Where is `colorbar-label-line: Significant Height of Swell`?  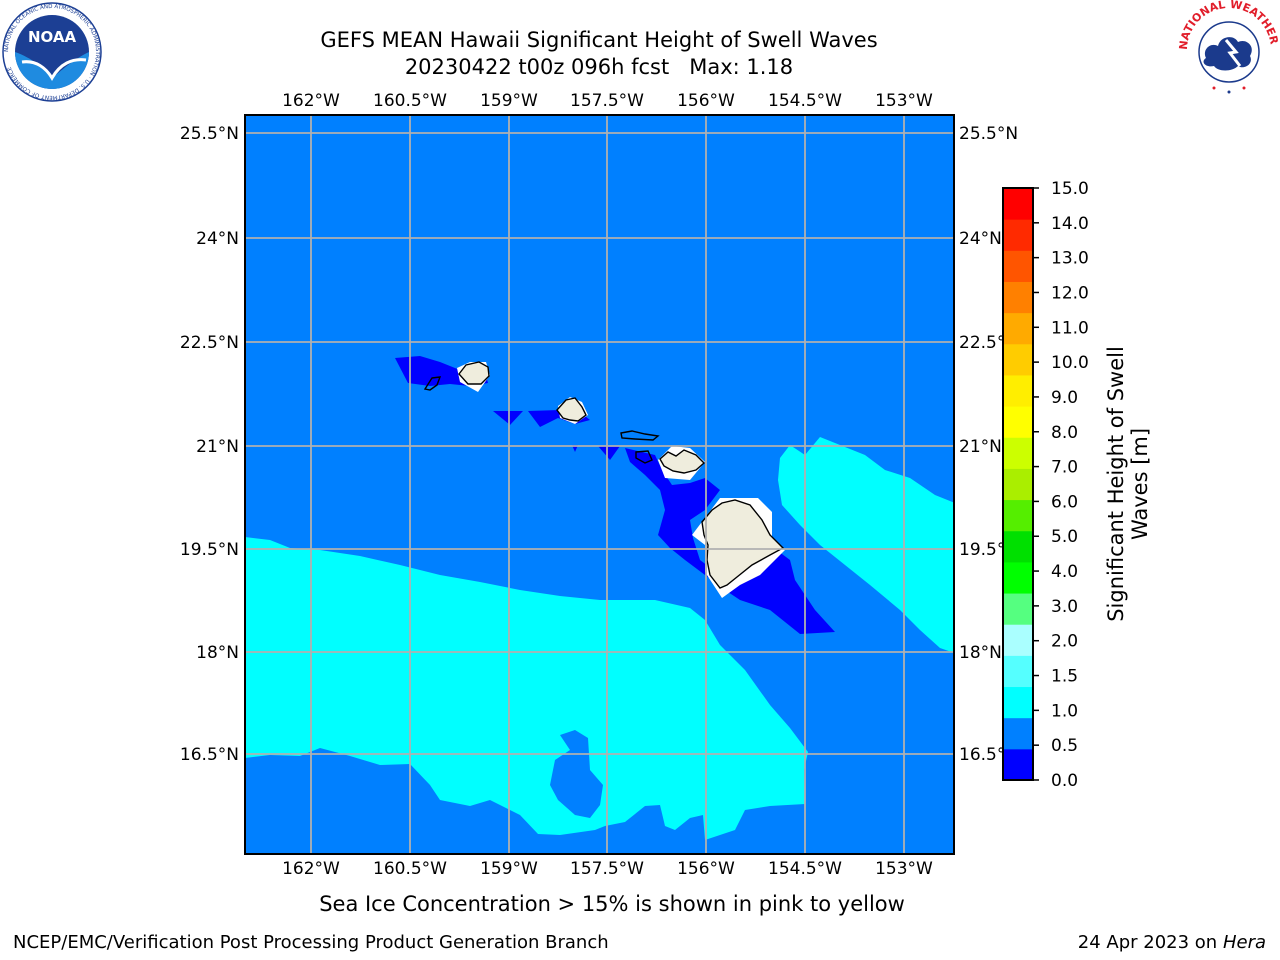
colorbar-label-line: Significant Height of Swell is located at coordinates (1116, 484).